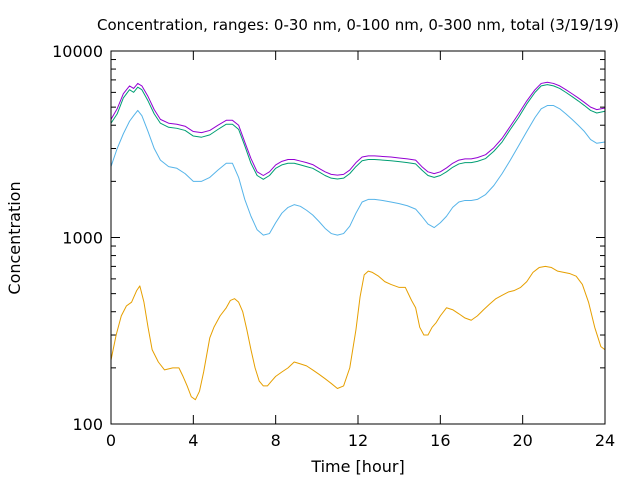 This screenshot has width=640, height=480. Describe the element at coordinates (77, 51) in the screenshot. I see `y-tick-label: 10000` at that location.